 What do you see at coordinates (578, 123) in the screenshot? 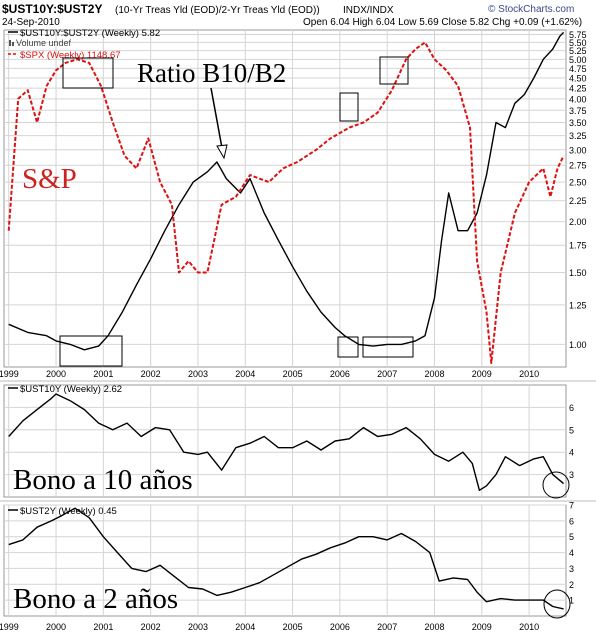
I see `y-tick-label: 3.50` at bounding box center [578, 123].